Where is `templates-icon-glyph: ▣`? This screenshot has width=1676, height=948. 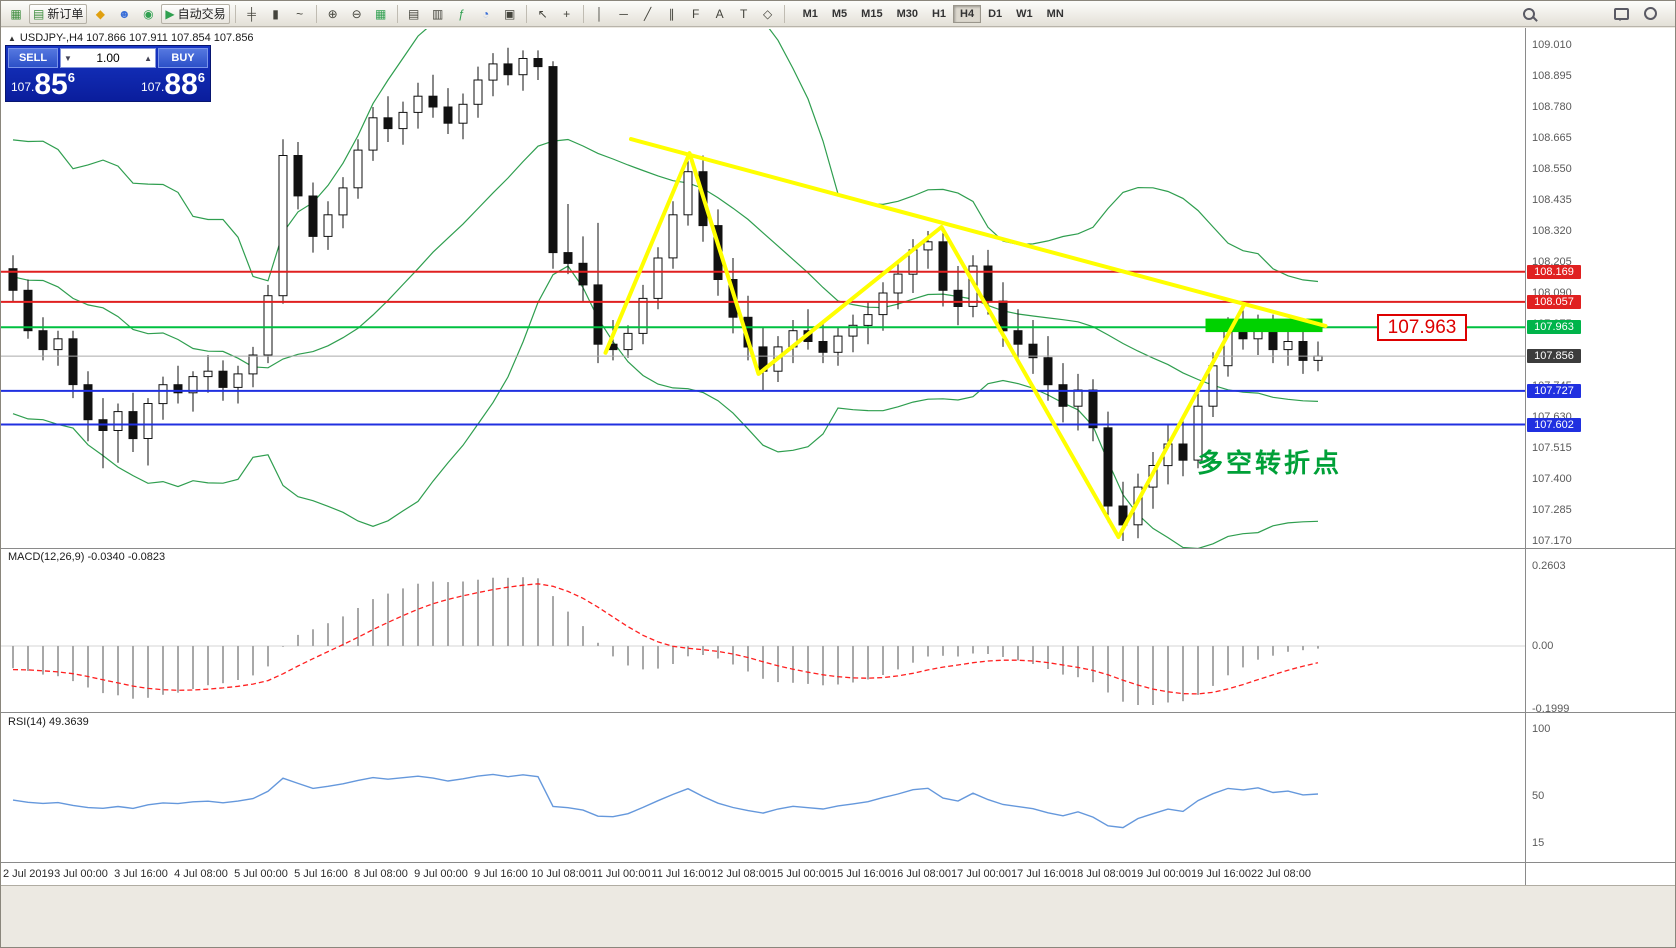 templates-icon-glyph: ▣ is located at coordinates (509, 13).